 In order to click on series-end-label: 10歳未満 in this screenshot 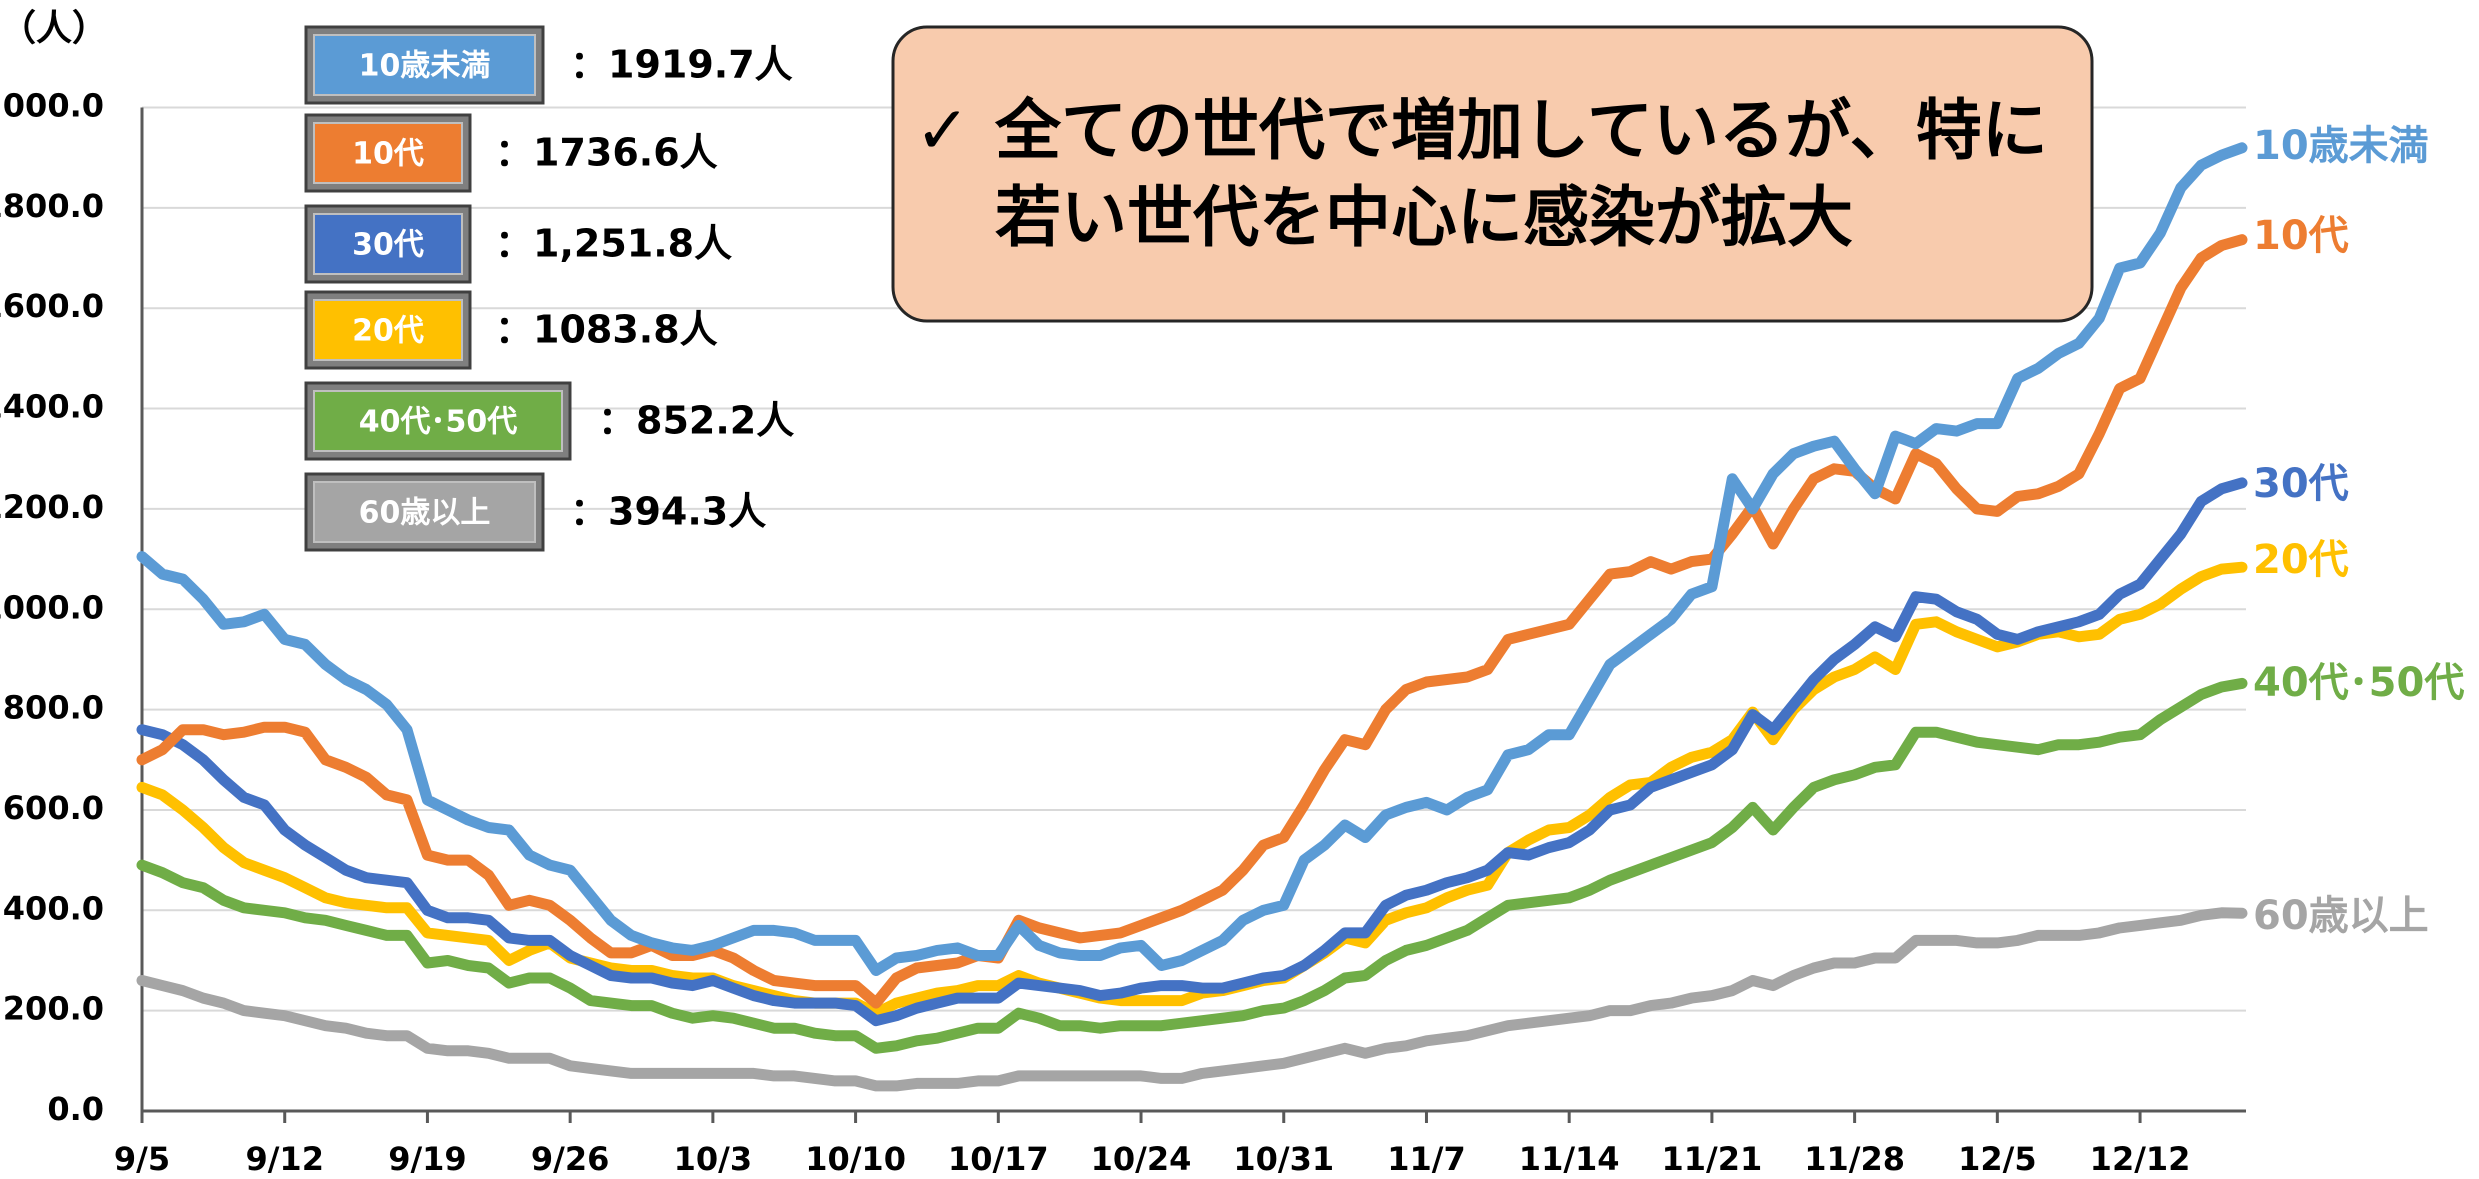, I will do `click(2341, 146)`.